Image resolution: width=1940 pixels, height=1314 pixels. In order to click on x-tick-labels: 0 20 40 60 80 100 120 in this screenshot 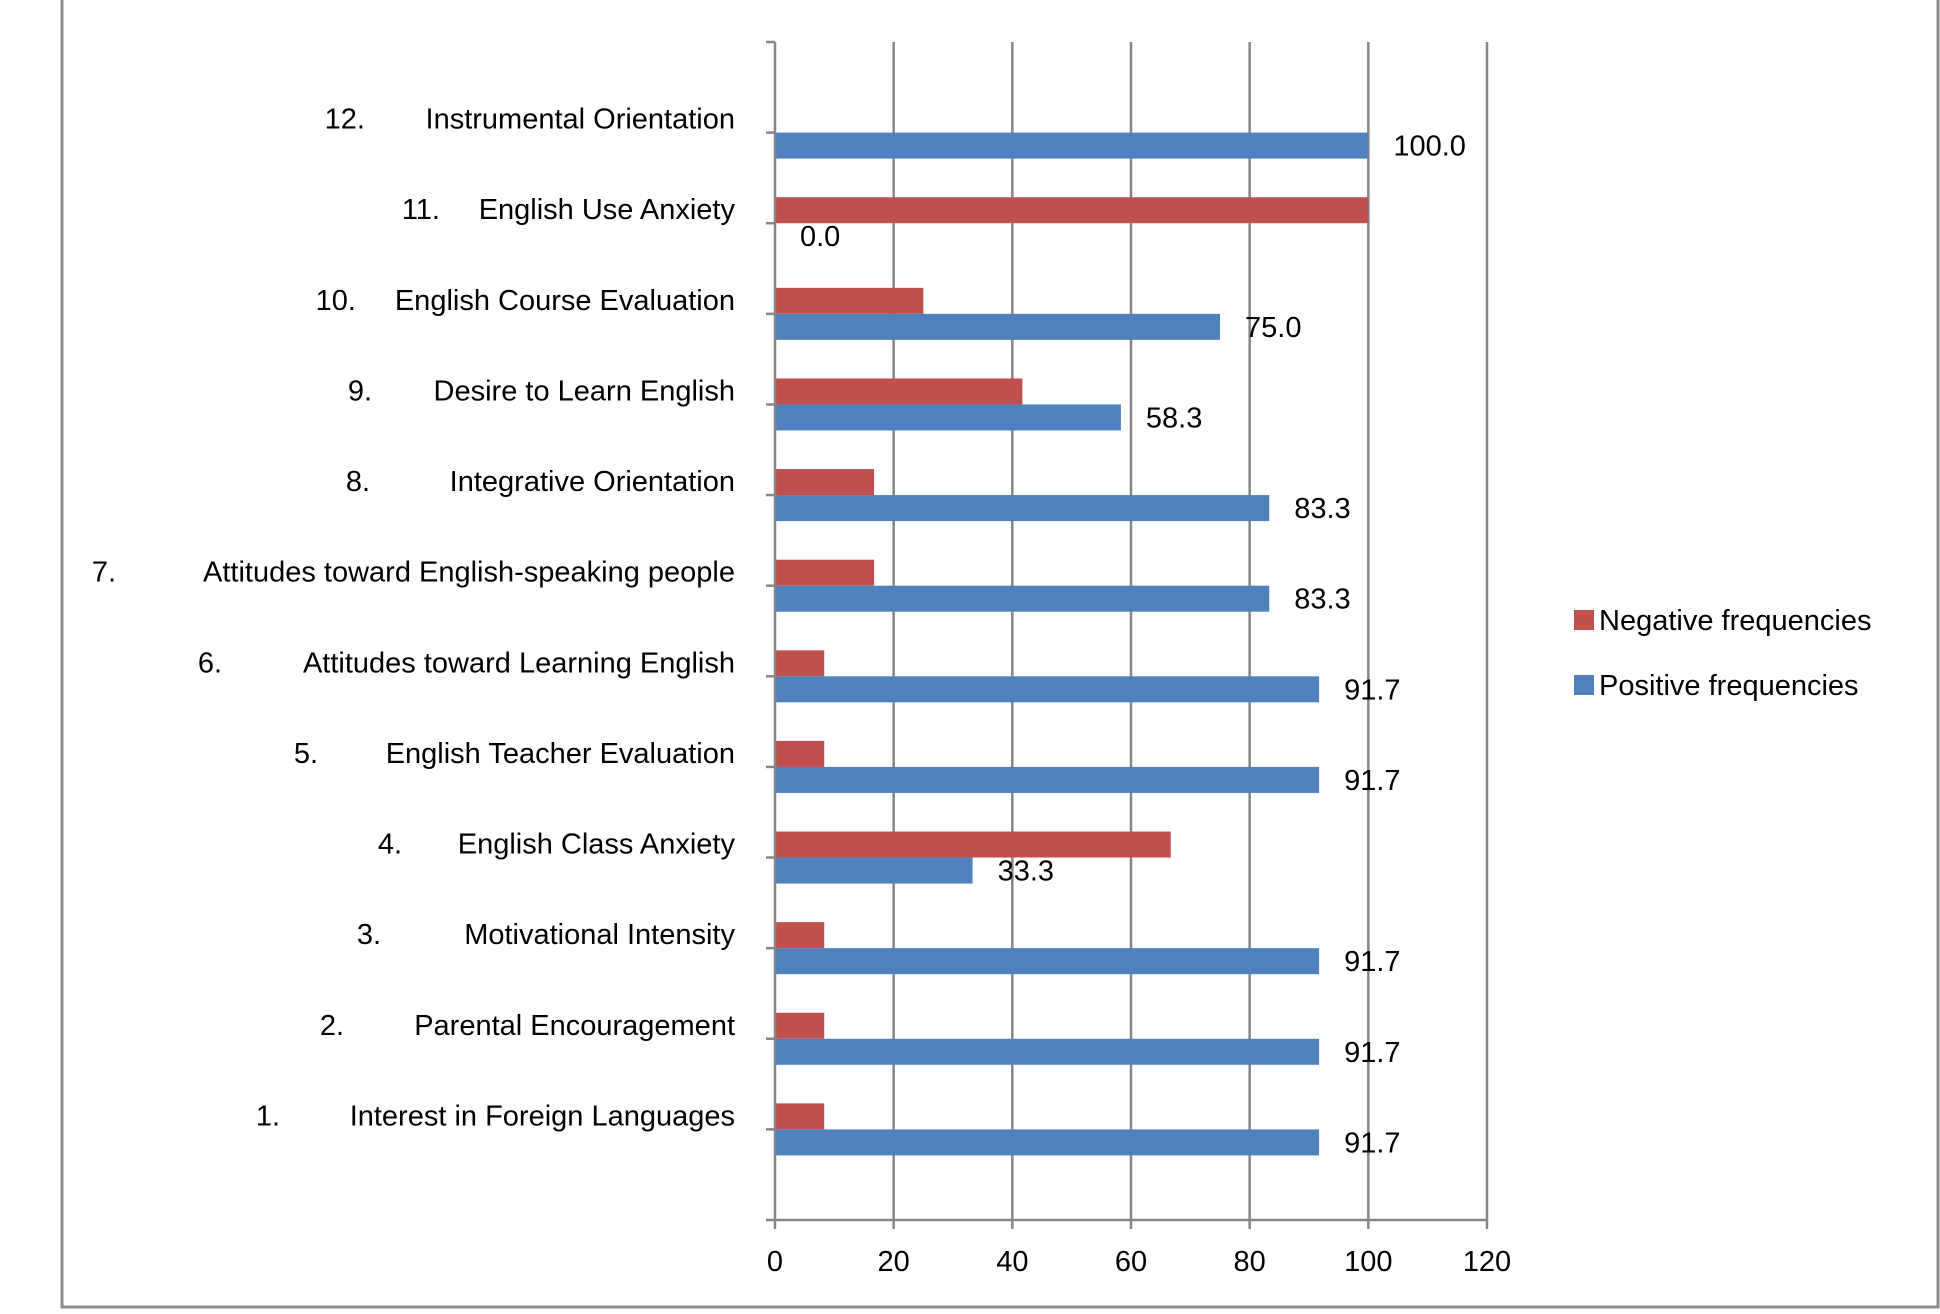, I will do `click(1139, 1262)`.